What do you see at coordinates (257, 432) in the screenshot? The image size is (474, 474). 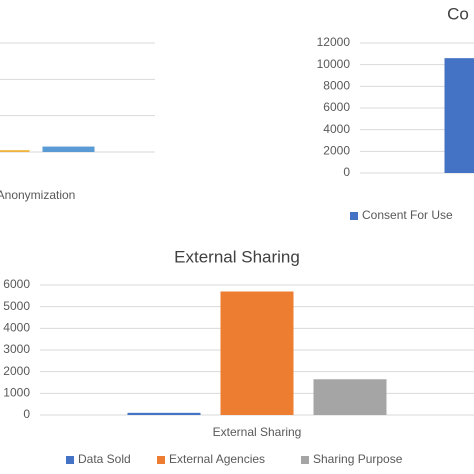 I see `x-tick-label: External Sharing` at bounding box center [257, 432].